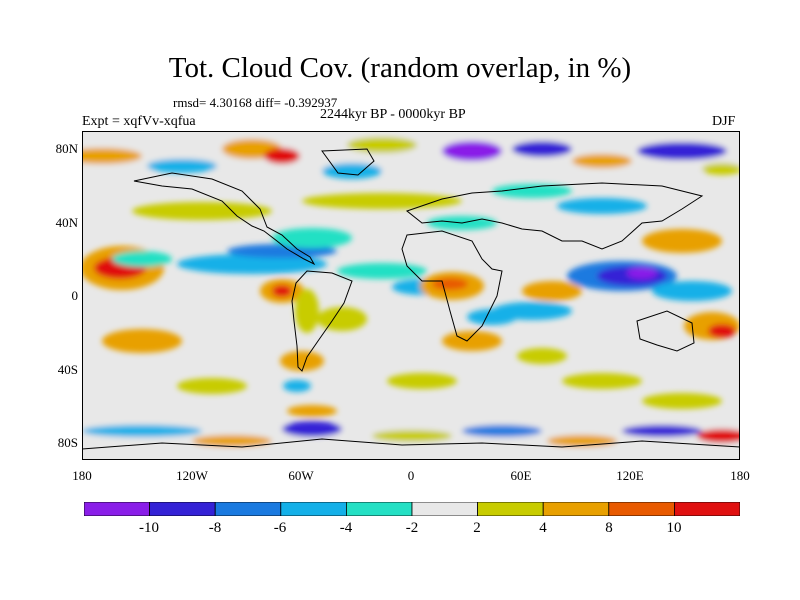 Image resolution: width=800 pixels, height=600 pixels. I want to click on x-tick-120e: 120E, so click(630, 475).